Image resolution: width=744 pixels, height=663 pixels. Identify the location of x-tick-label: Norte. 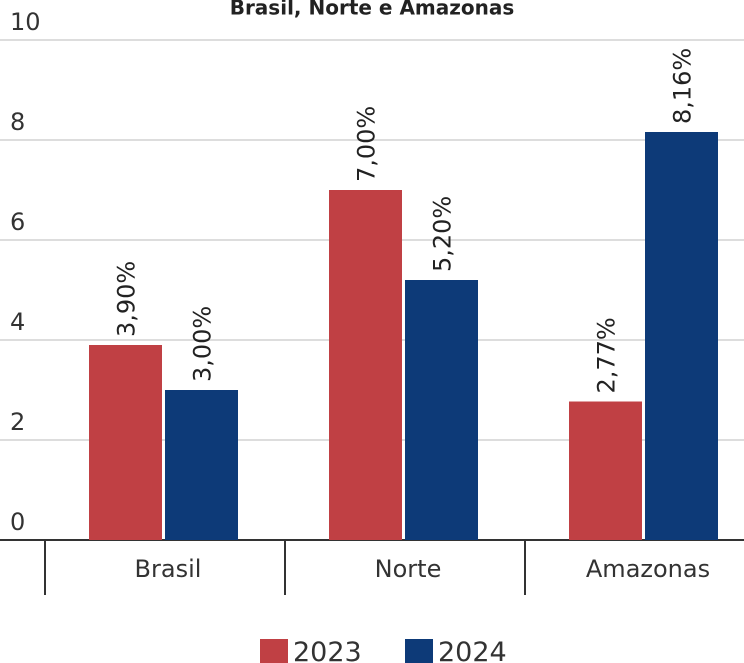
(408, 569).